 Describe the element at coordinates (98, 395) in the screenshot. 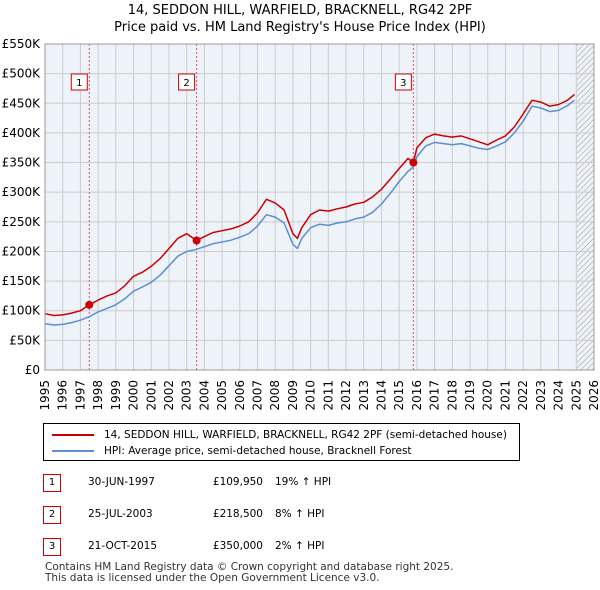

I see `x-tick-label: 1998` at that location.